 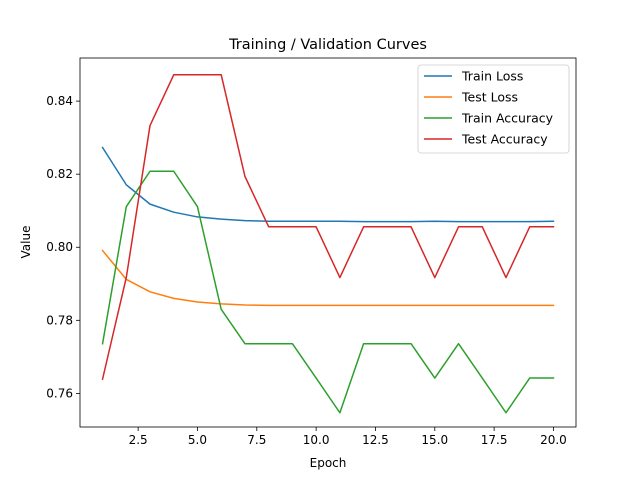 I want to click on y-axis-label: Value, so click(x=26, y=242).